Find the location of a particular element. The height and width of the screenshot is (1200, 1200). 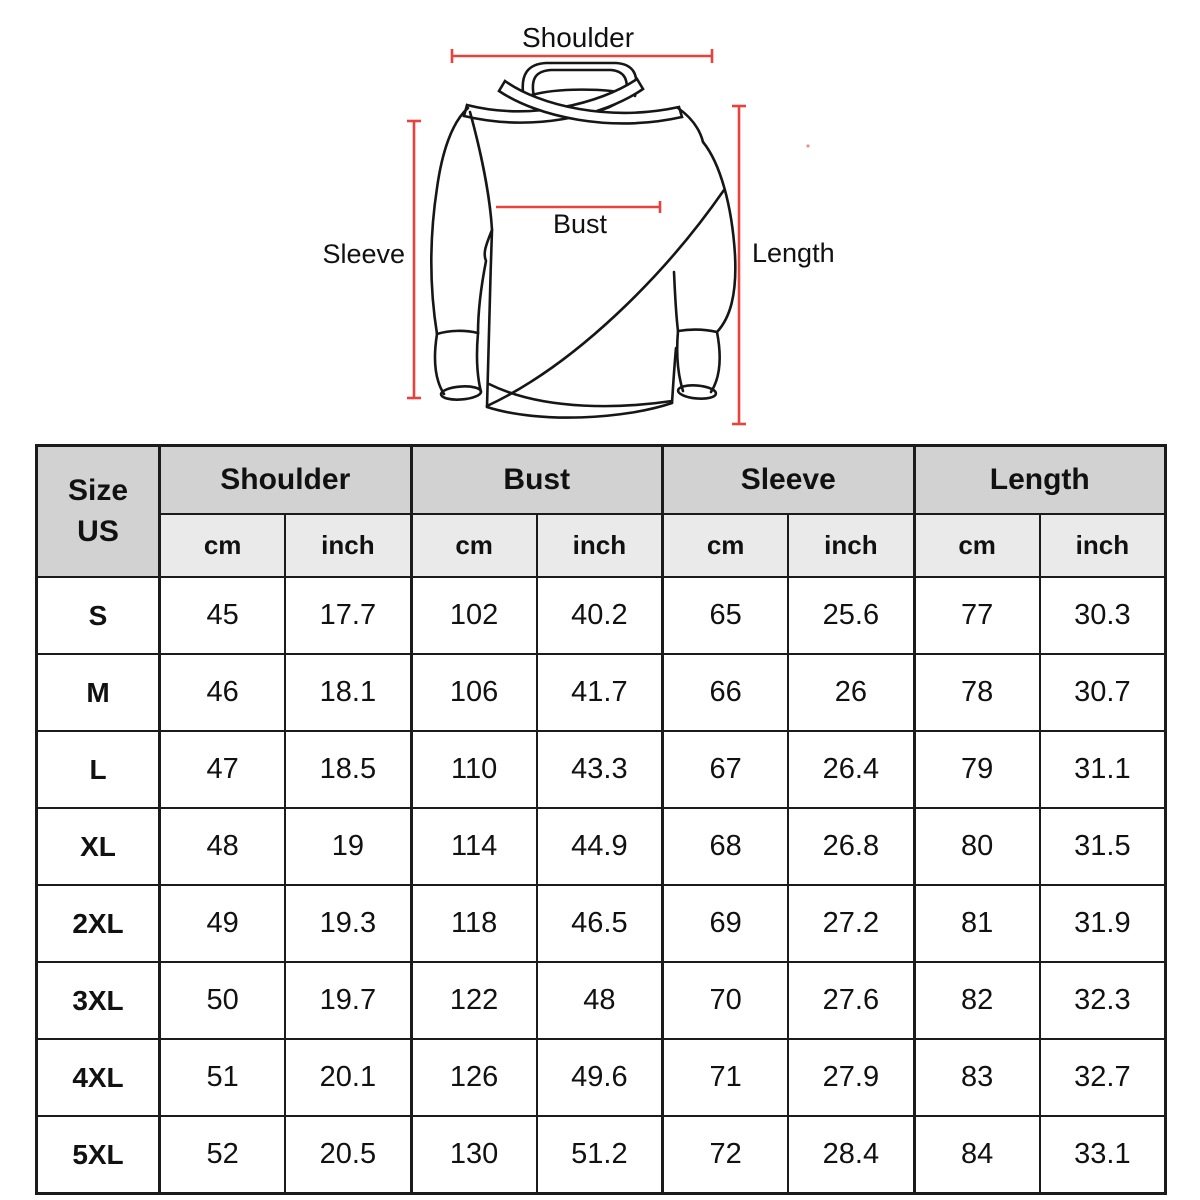

size-cell: S is located at coordinates (98, 615).